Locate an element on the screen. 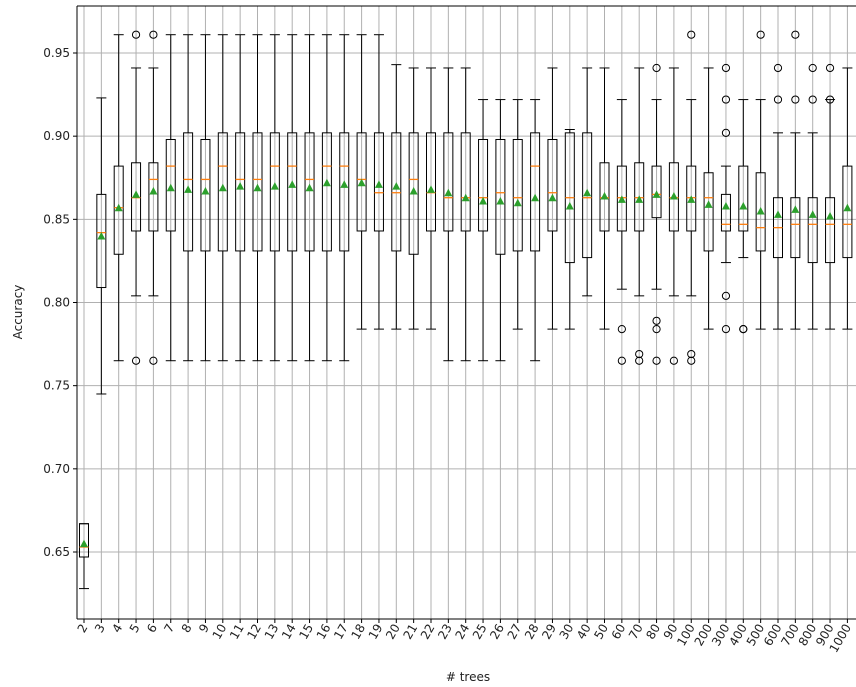 The width and height of the screenshot is (856, 687). x-tick-label: 12 is located at coordinates (254, 632).